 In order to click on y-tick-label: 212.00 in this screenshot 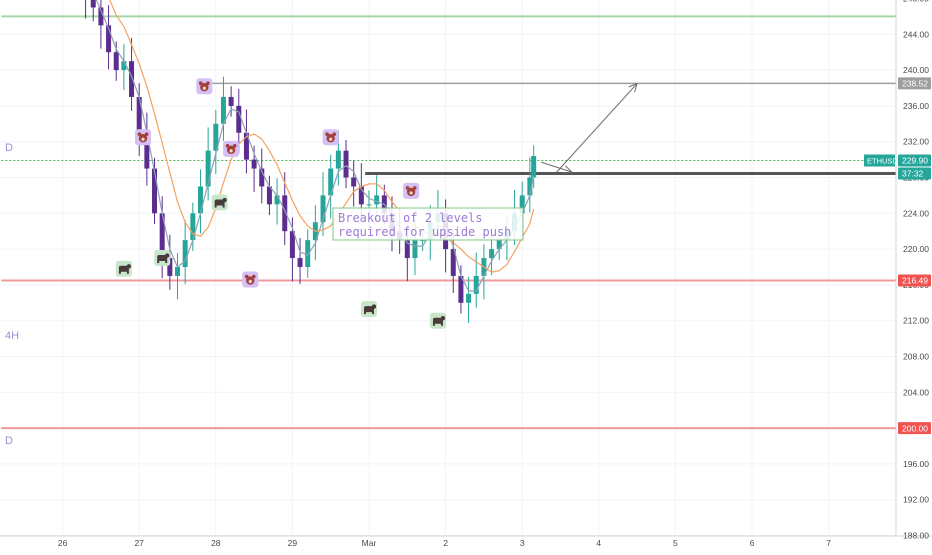, I will do `click(916, 321)`.